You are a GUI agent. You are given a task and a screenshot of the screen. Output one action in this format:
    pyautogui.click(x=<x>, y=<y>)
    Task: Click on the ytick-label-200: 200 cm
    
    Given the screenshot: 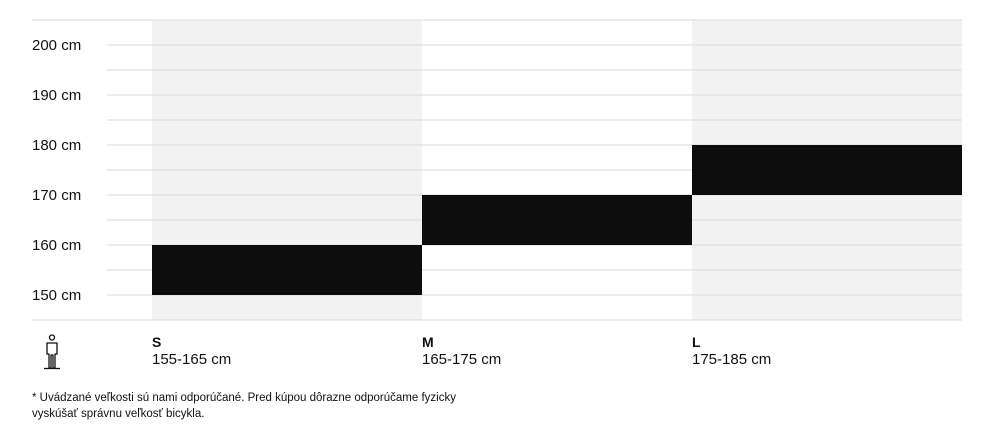 What is the action you would take?
    pyautogui.click(x=56, y=45)
    